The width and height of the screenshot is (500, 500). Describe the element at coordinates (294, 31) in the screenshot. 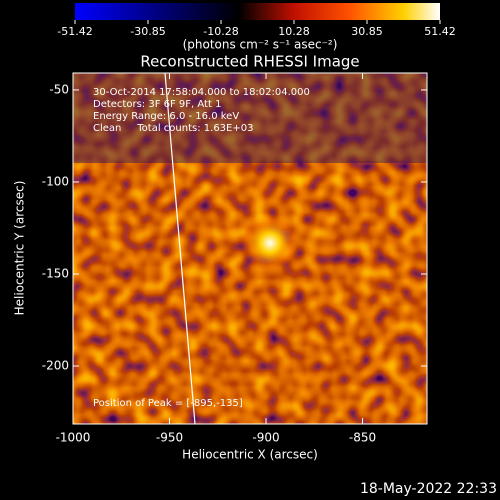

I see `colorbar-tick-label: 10.28` at that location.